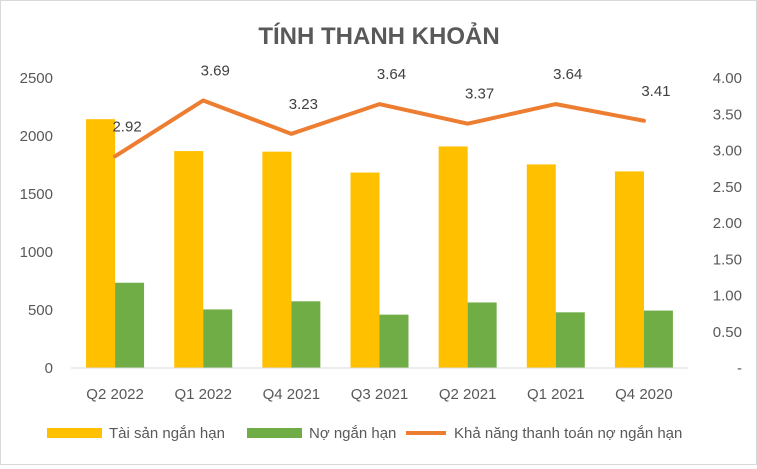 The height and width of the screenshot is (469, 757). What do you see at coordinates (568, 433) in the screenshot?
I see `legend-label: Khả năng thanh toán nợ ngắn hạn` at bounding box center [568, 433].